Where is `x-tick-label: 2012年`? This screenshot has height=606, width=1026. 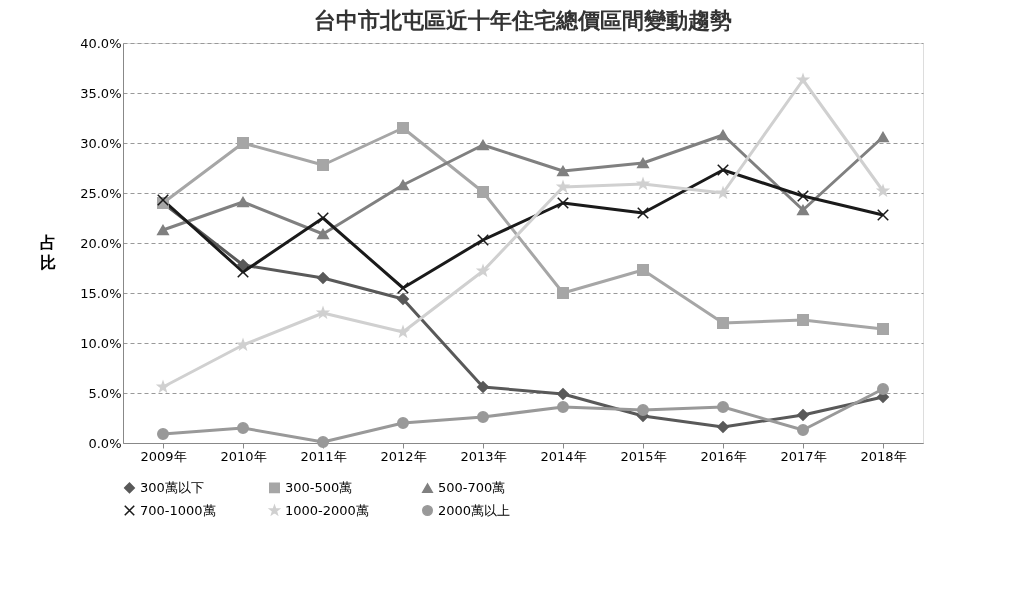
x-tick-label: 2012年 is located at coordinates (403, 456).